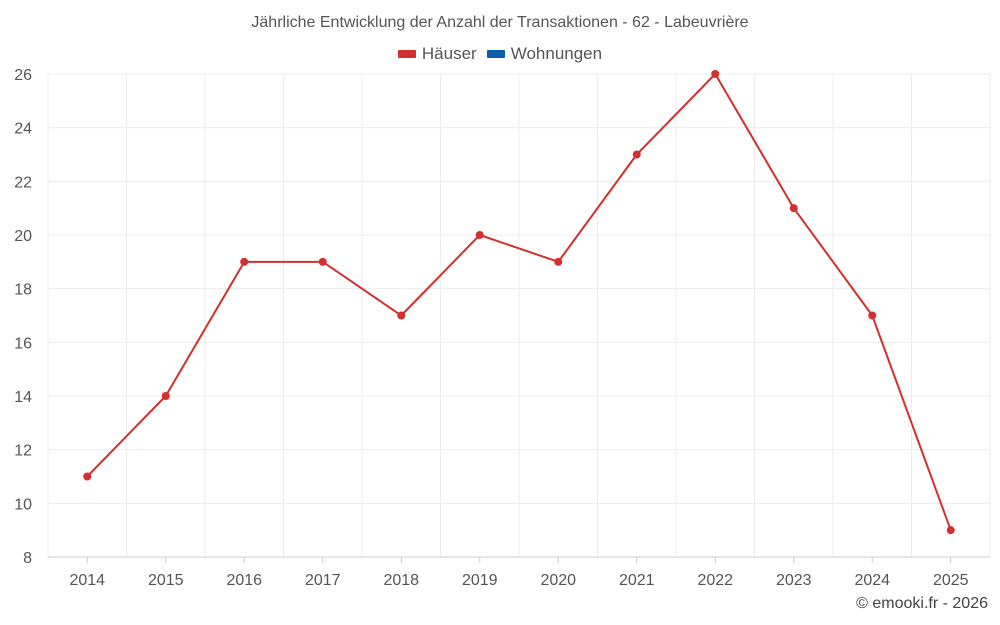 Image resolution: width=1000 pixels, height=625 pixels. Describe the element at coordinates (23, 129) in the screenshot. I see `y-tick-label: 24` at that location.